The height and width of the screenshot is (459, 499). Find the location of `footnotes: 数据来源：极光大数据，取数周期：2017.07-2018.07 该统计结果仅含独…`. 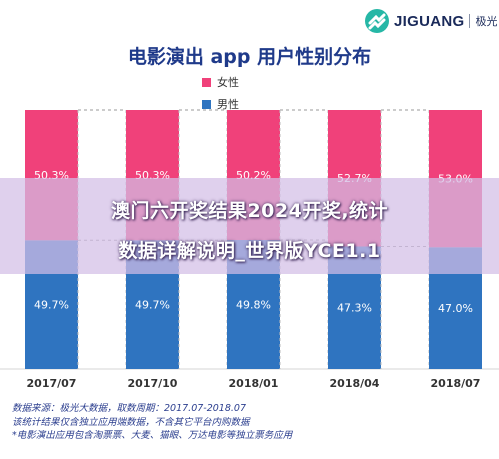

footnotes: 数据来源：极光大数据，取数周期：2017.07-2018.07 该统计结果仅含独… is located at coordinates (152, 422).